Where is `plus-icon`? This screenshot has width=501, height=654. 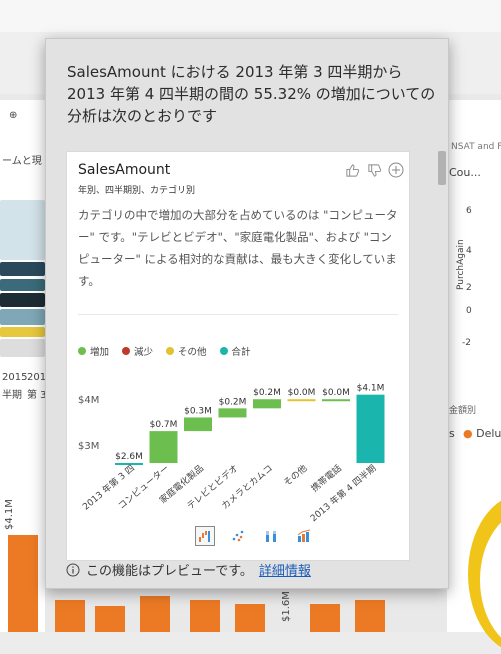
plus-icon is located at coordinates (396, 170).